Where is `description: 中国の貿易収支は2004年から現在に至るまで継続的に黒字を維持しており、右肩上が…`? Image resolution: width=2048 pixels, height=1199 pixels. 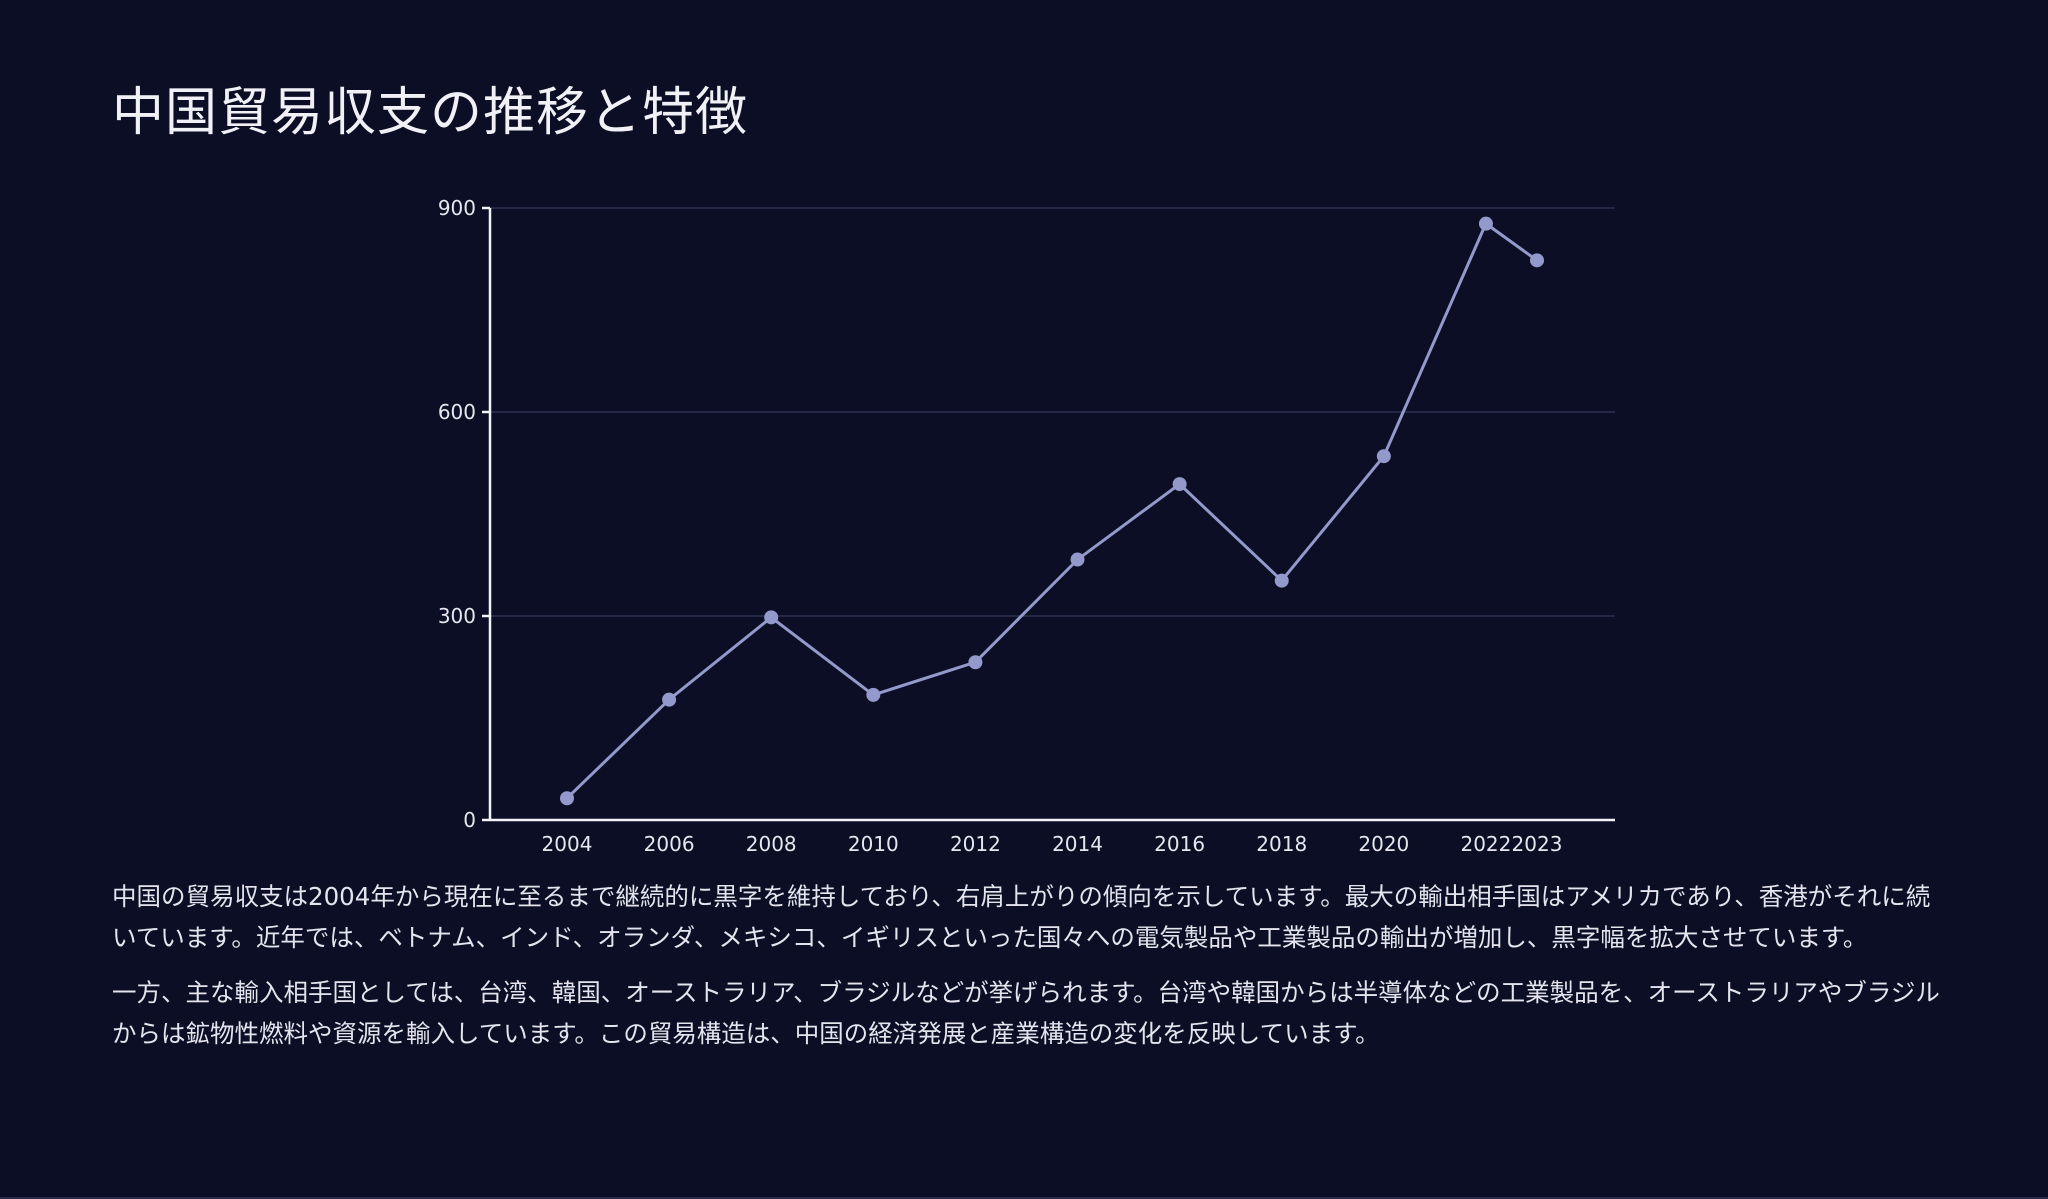
description: 中国の貿易収支は2004年から現在に至るまで継続的に黒字を維持しており、右肩上が… is located at coordinates (1027, 972).